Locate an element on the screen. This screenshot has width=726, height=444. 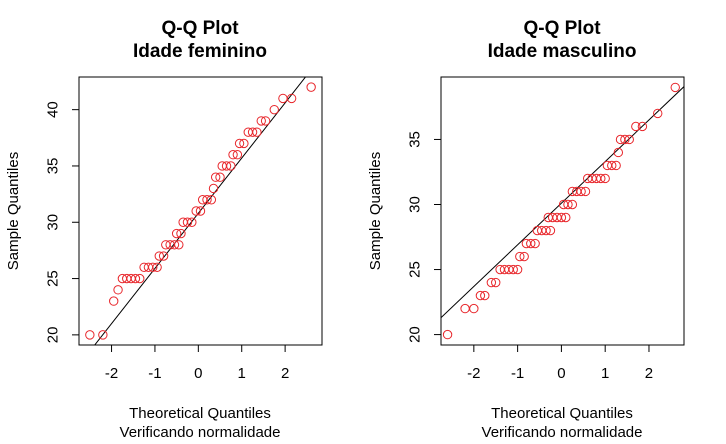
chart-subtitle: Idade masculino is located at coordinates (562, 51).